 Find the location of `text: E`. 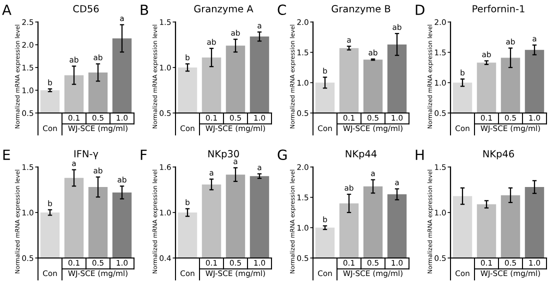

text: E is located at coordinates (6, 155).